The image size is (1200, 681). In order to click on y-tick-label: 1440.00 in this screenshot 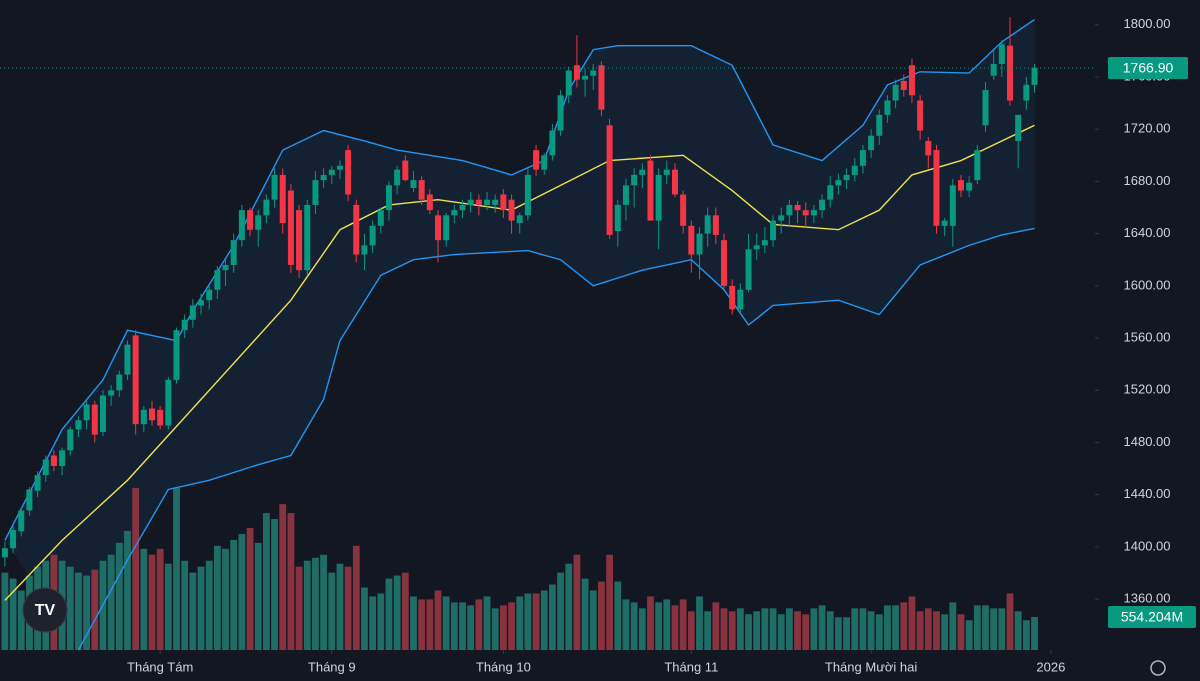, I will do `click(1147, 493)`.